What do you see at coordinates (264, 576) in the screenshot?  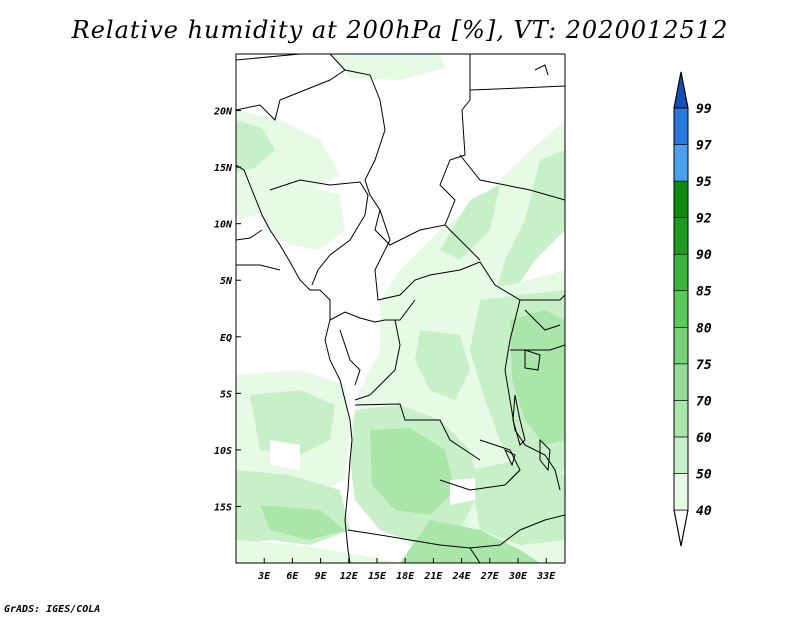 I see `lon-tick-label: 3E` at bounding box center [264, 576].